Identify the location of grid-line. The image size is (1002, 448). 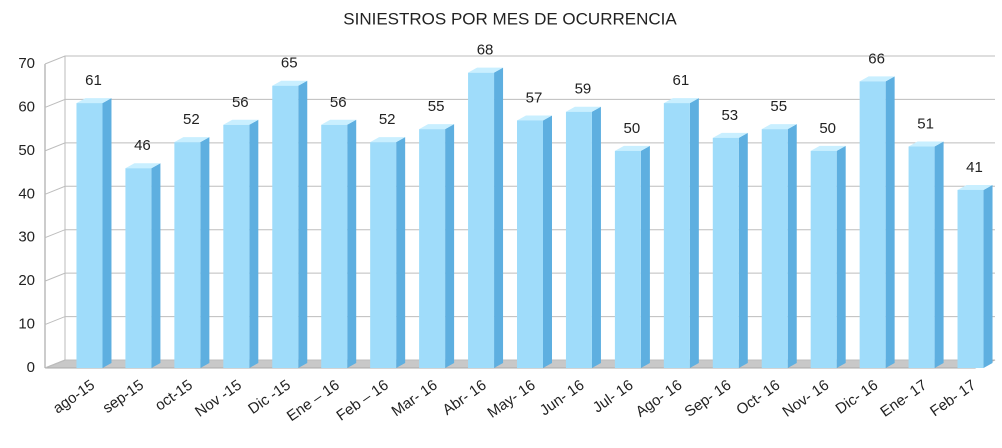
(519, 60).